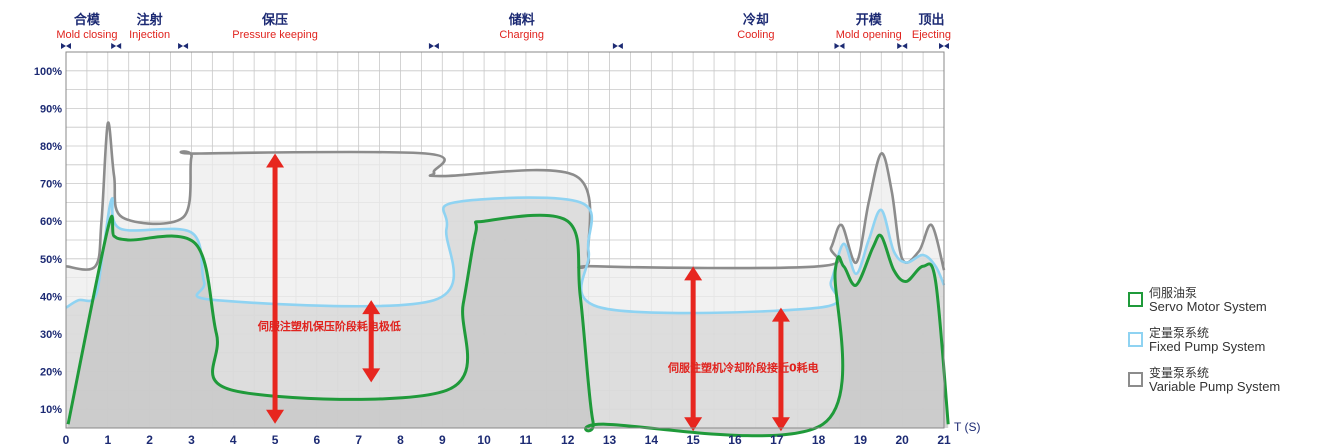  I want to click on phase-label-en: Ejecting, so click(931, 35).